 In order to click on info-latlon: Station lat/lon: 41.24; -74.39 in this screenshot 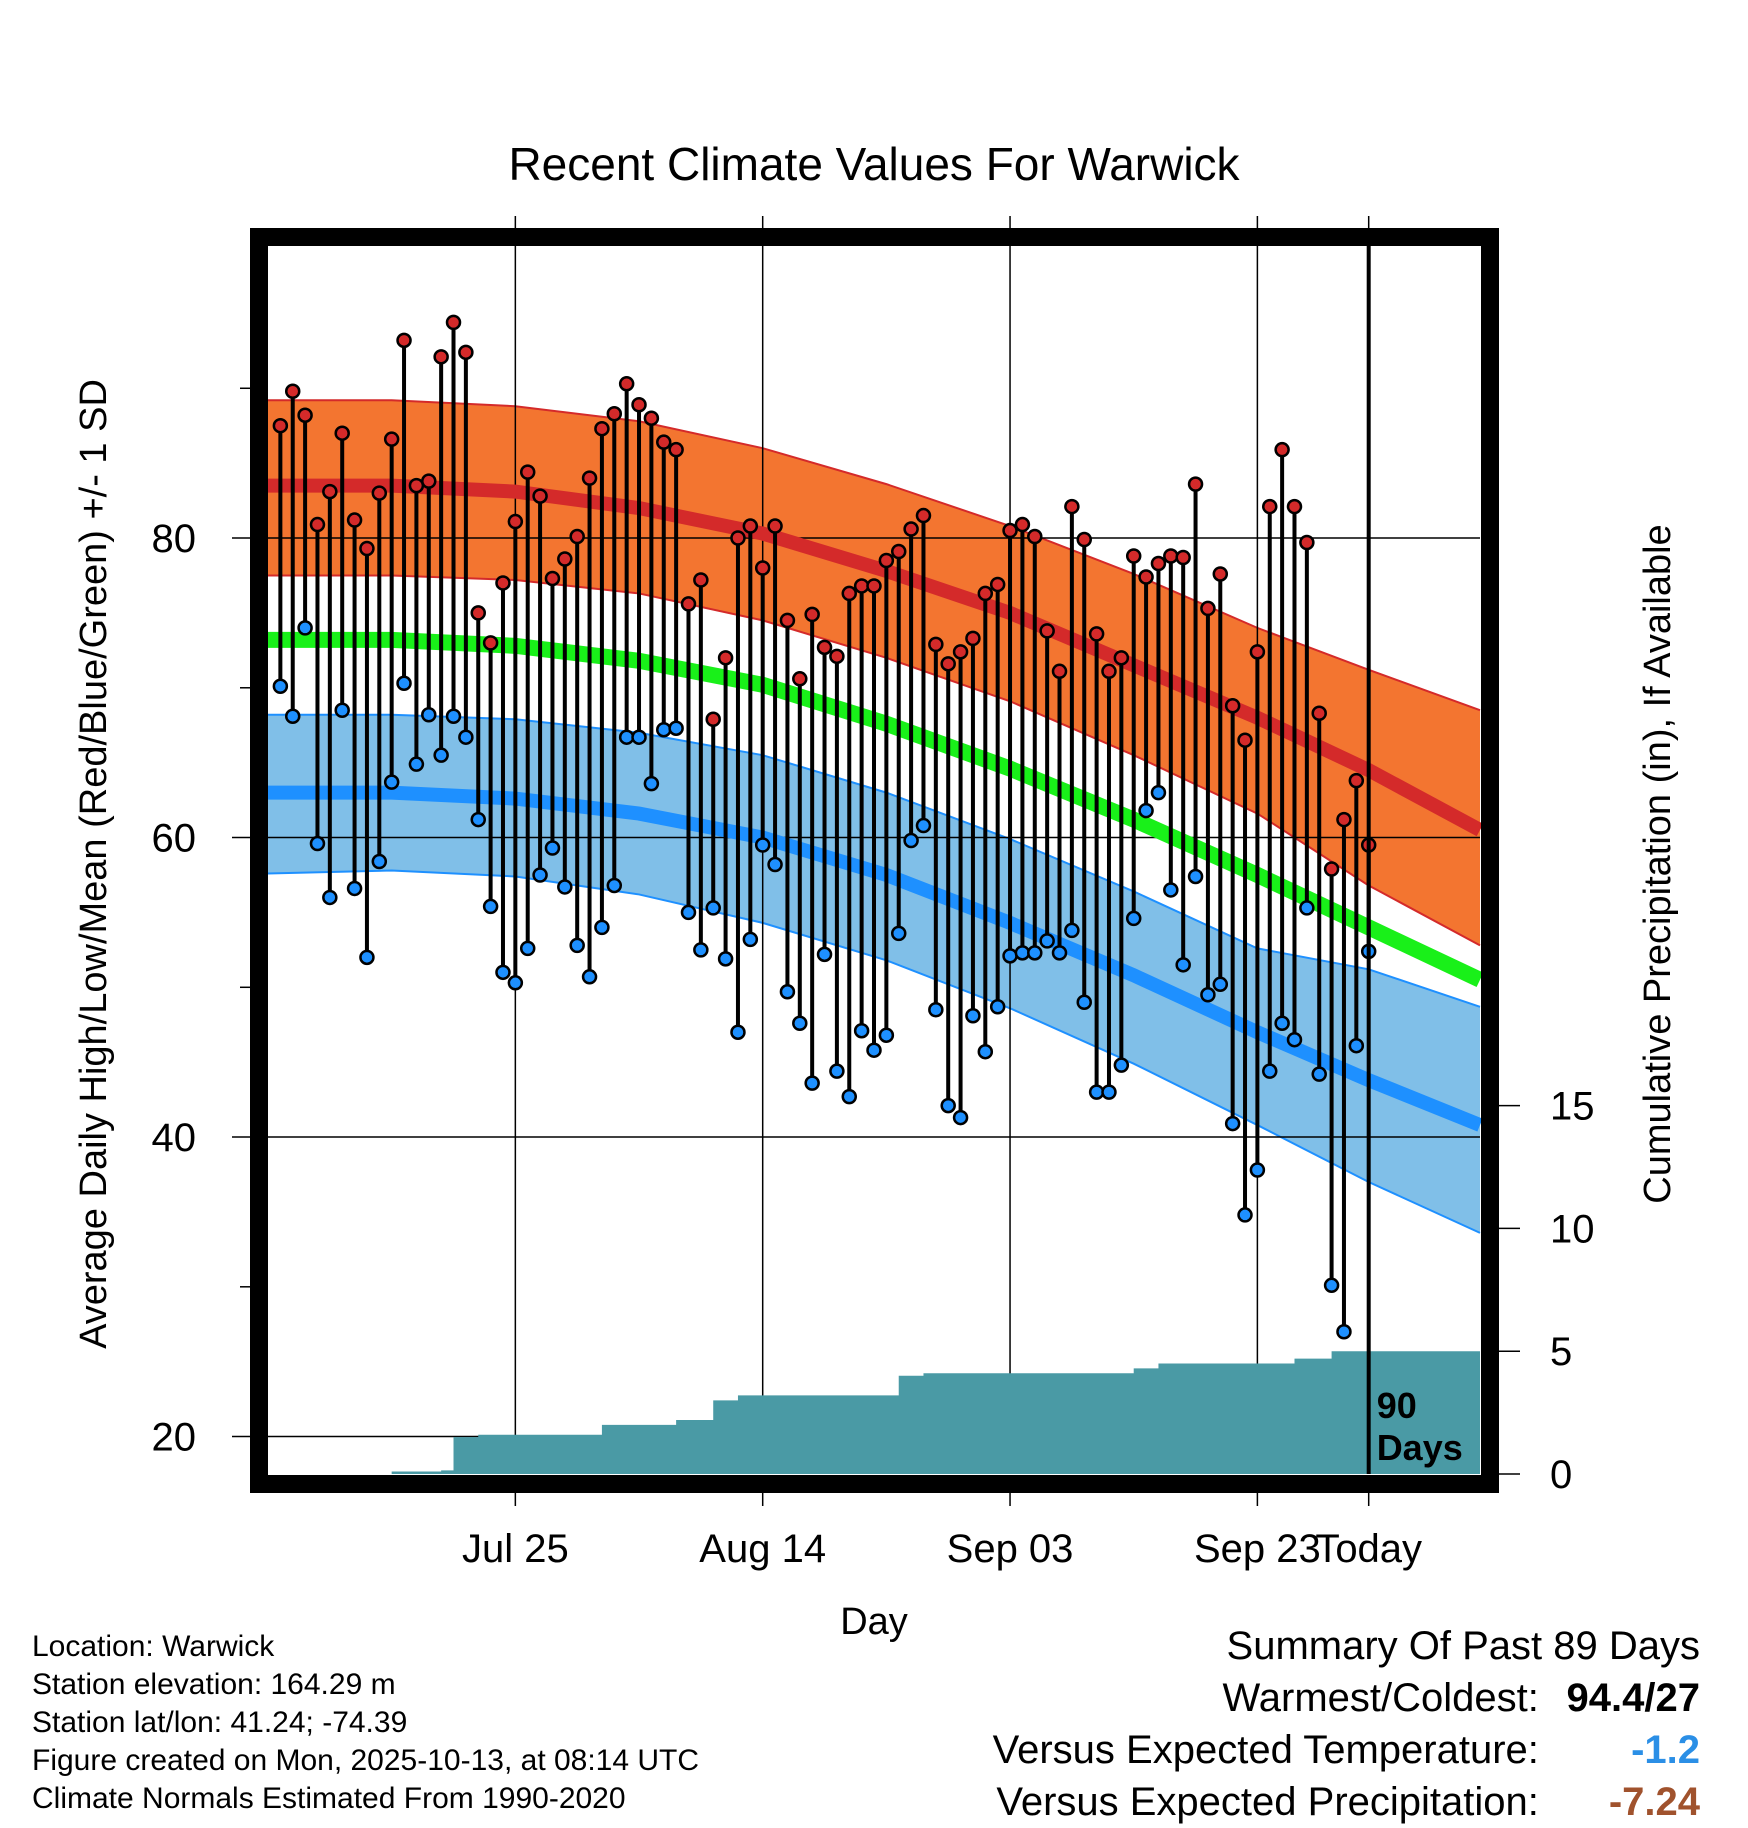, I will do `click(220, 1722)`.